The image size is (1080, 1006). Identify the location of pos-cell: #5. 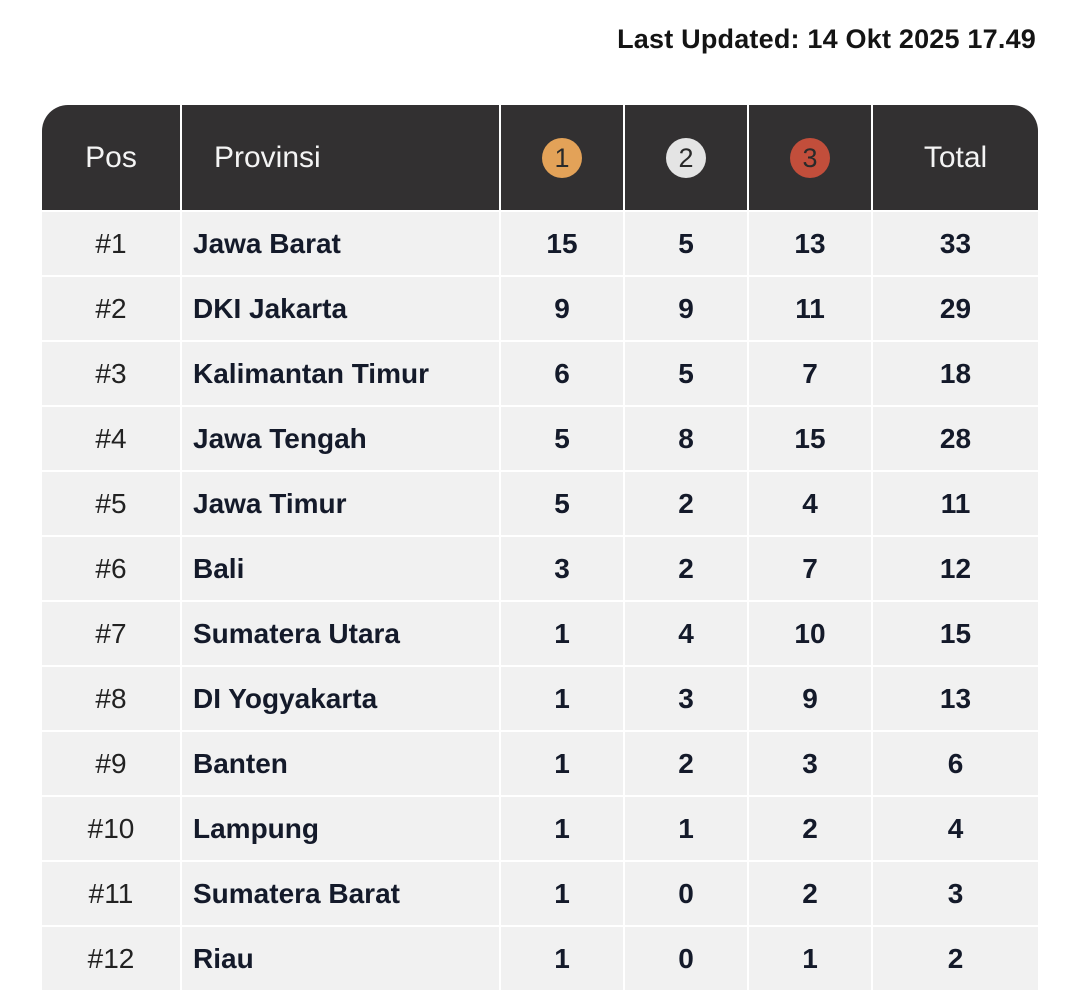
(111, 503).